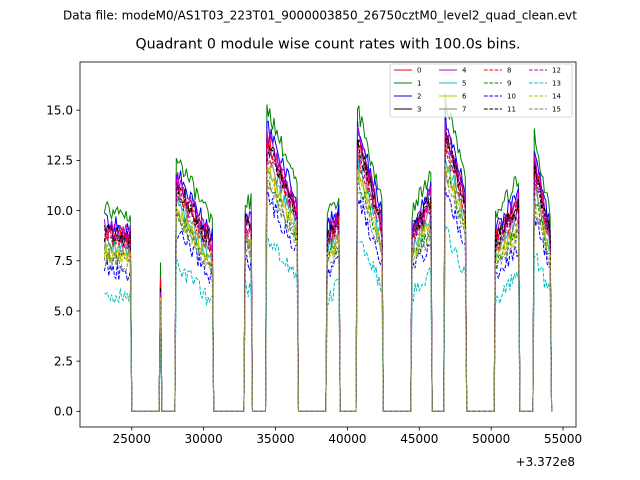 This screenshot has width=640, height=480. Describe the element at coordinates (63, 361) in the screenshot. I see `y-tick-label: 2.5` at that location.